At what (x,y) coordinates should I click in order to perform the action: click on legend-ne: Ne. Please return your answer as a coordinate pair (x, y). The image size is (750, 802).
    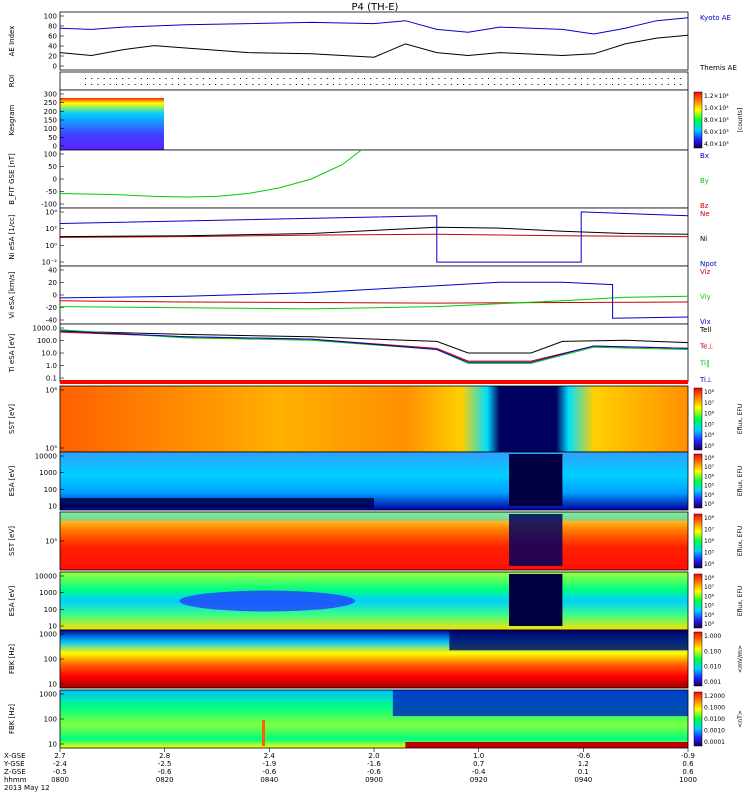
    Looking at the image, I should click on (705, 214).